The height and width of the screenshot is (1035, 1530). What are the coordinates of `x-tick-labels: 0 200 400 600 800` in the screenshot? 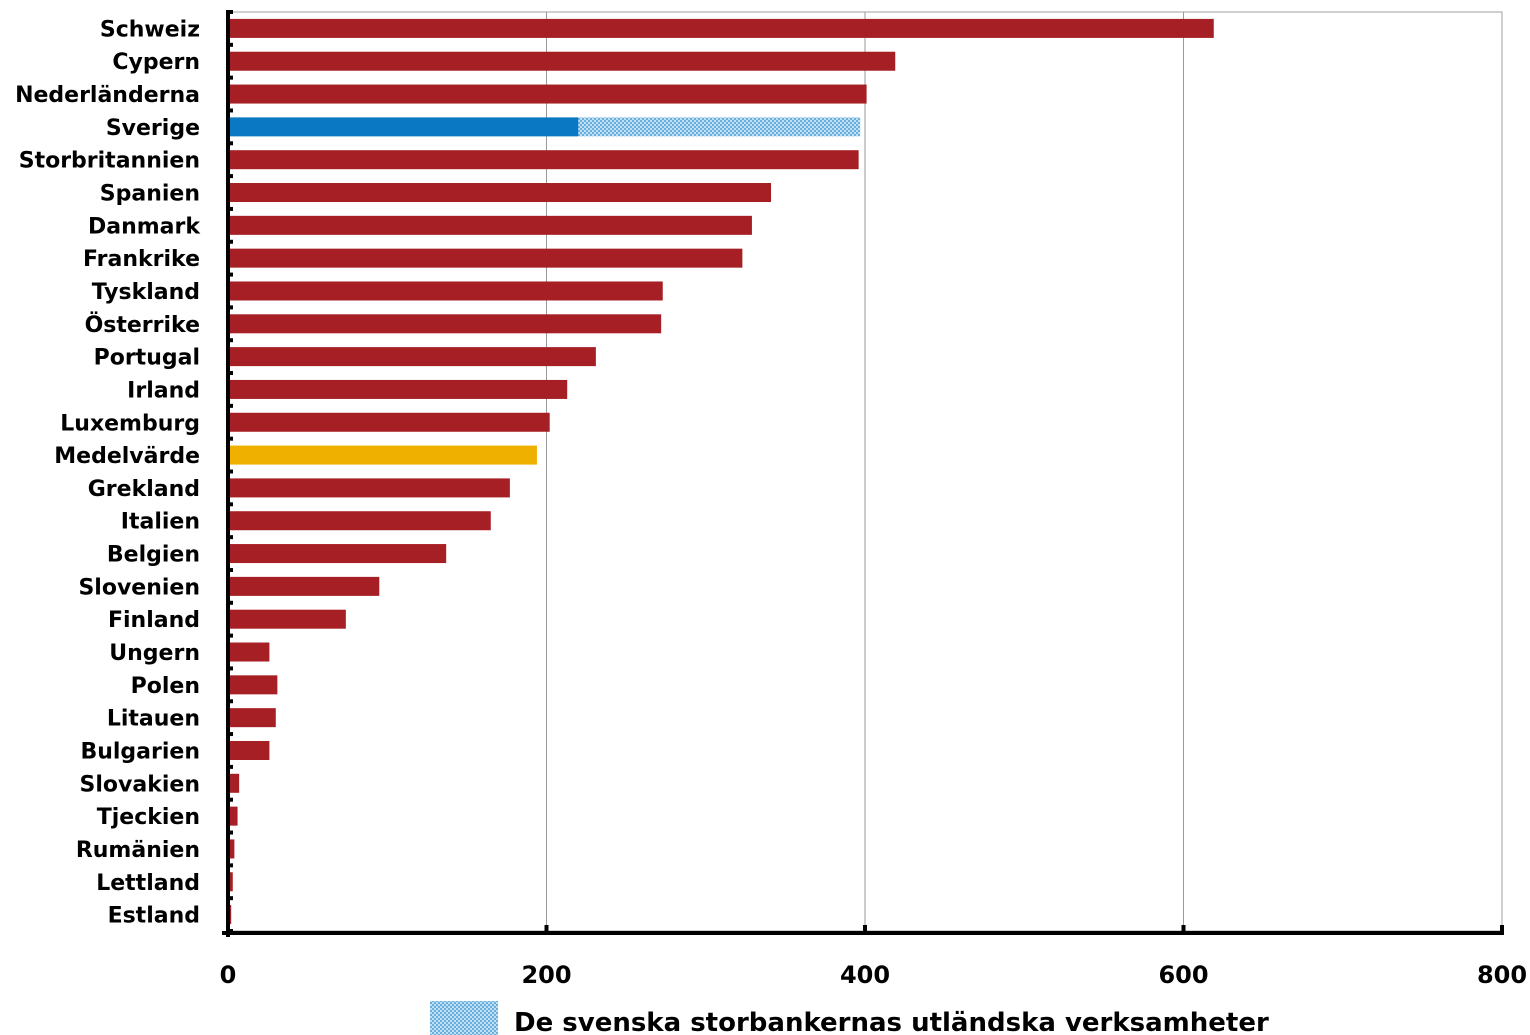 It's located at (873, 975).